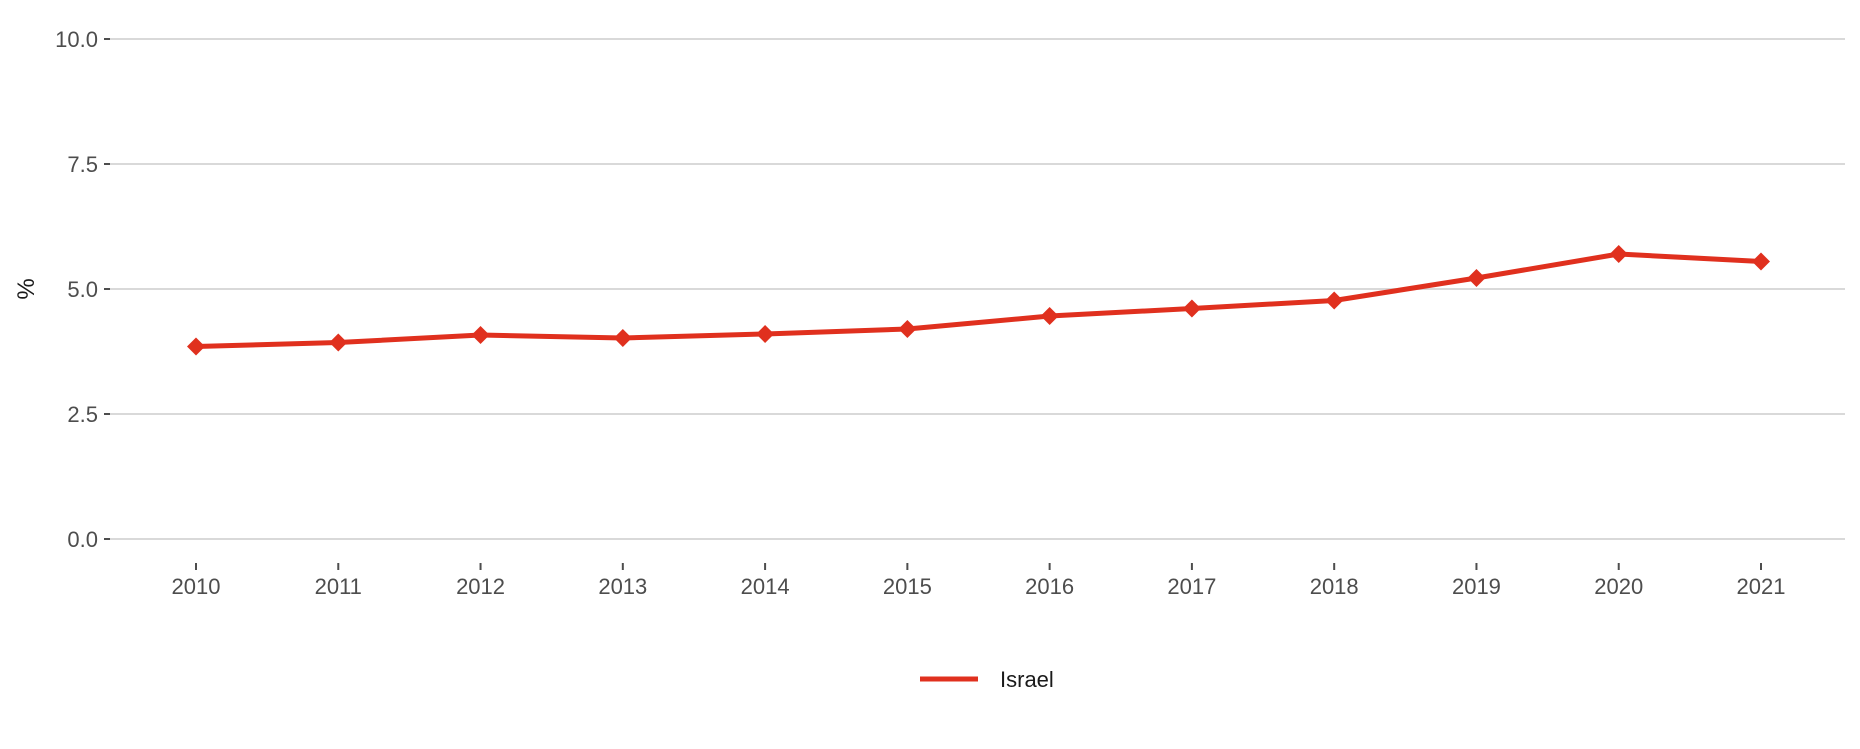 This screenshot has width=1860, height=749. What do you see at coordinates (1618, 586) in the screenshot?
I see `x-tick-label: 2020` at bounding box center [1618, 586].